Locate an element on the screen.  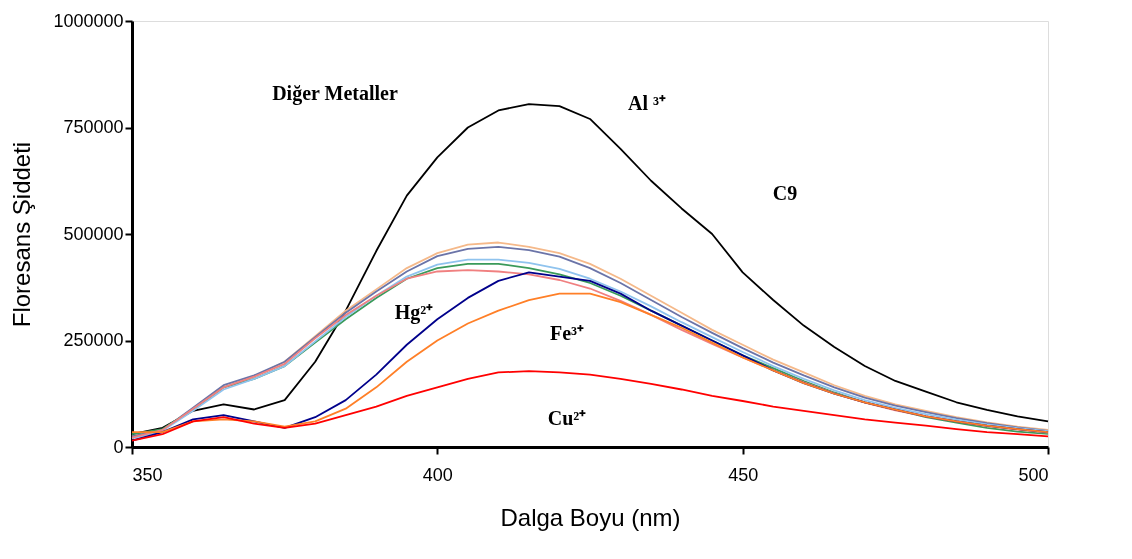
x-axis-title: Dalga Boyu (nm) is located at coordinates (590, 517).